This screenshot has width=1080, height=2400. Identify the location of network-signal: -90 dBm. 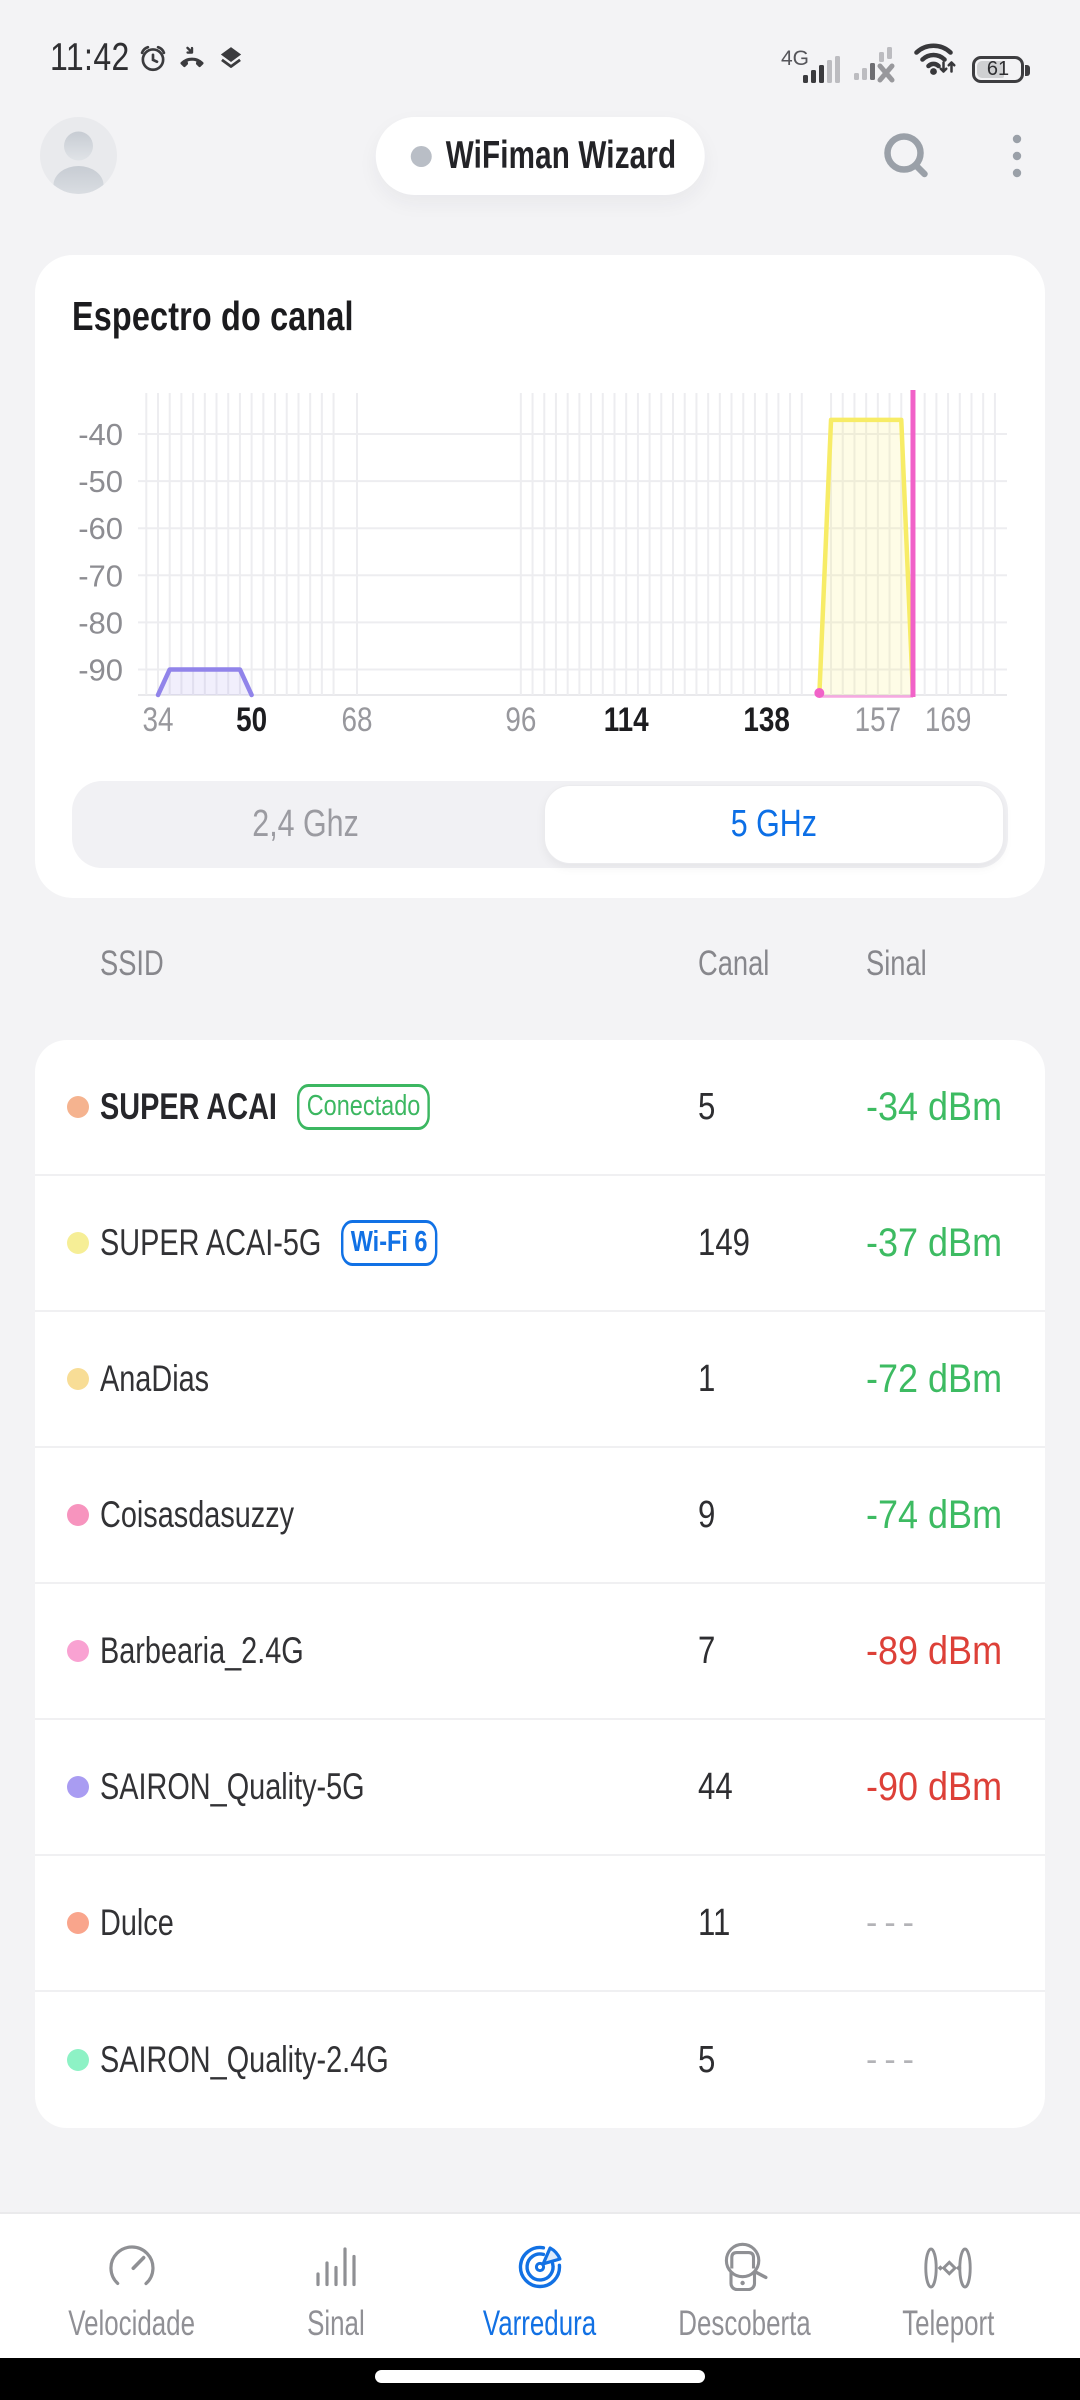
(934, 1786).